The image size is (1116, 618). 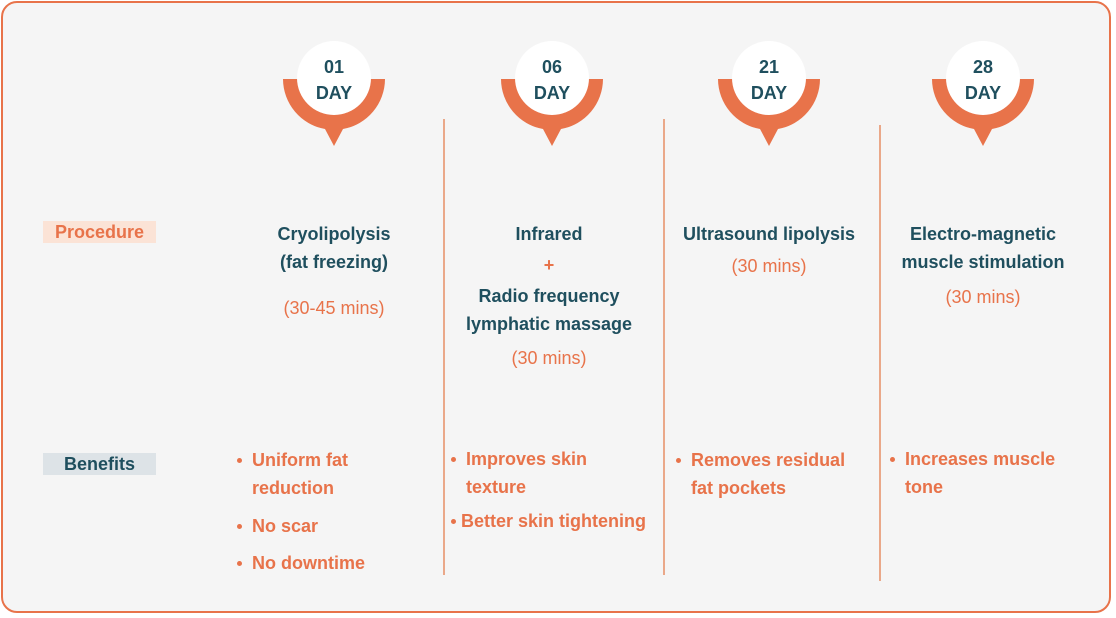 I want to click on day-badge: 06 DAY, so click(x=552, y=92).